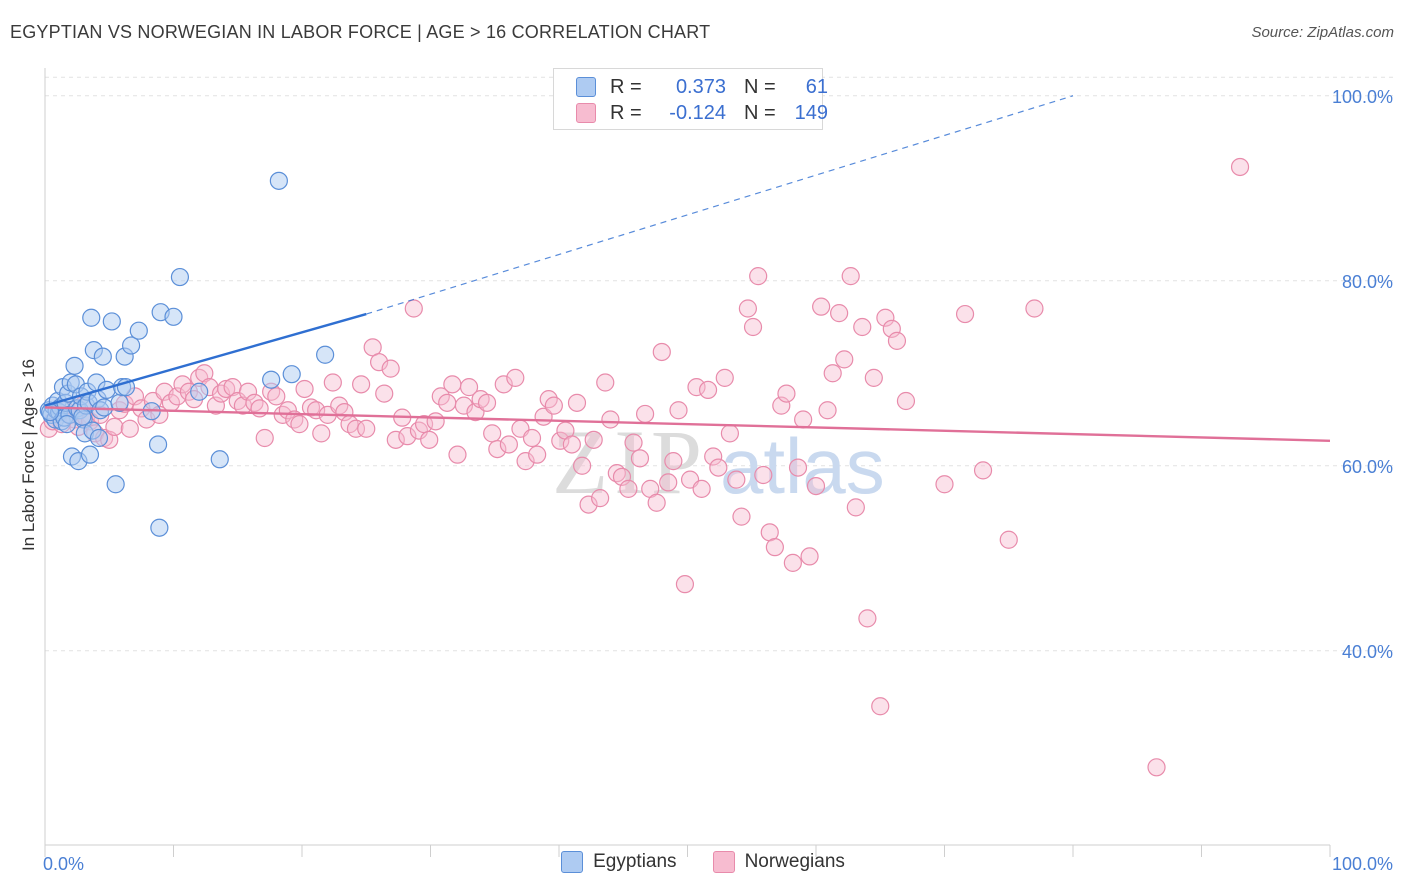 This screenshot has height=892, width=1406. I want to click on legend-row-norwegians: R = -0.124 N = 149, so click(702, 113).